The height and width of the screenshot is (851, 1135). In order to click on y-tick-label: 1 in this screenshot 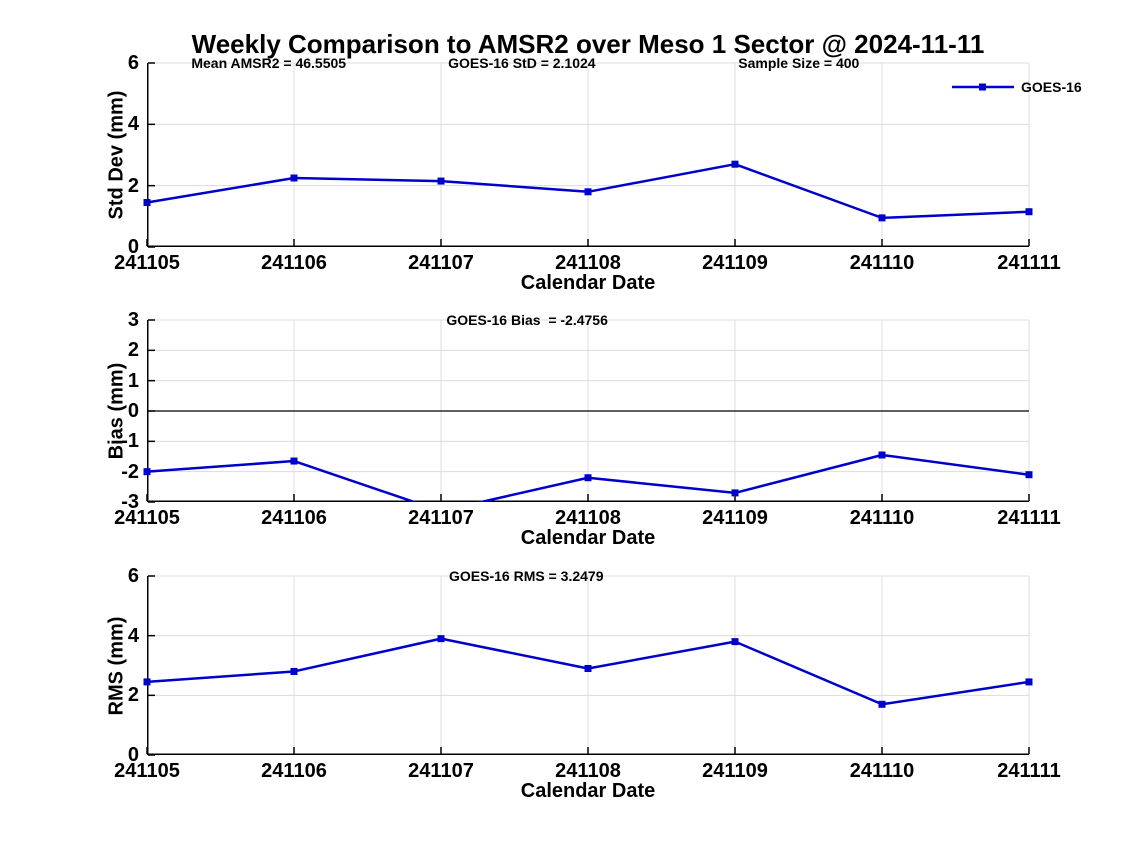, I will do `click(133, 380)`.